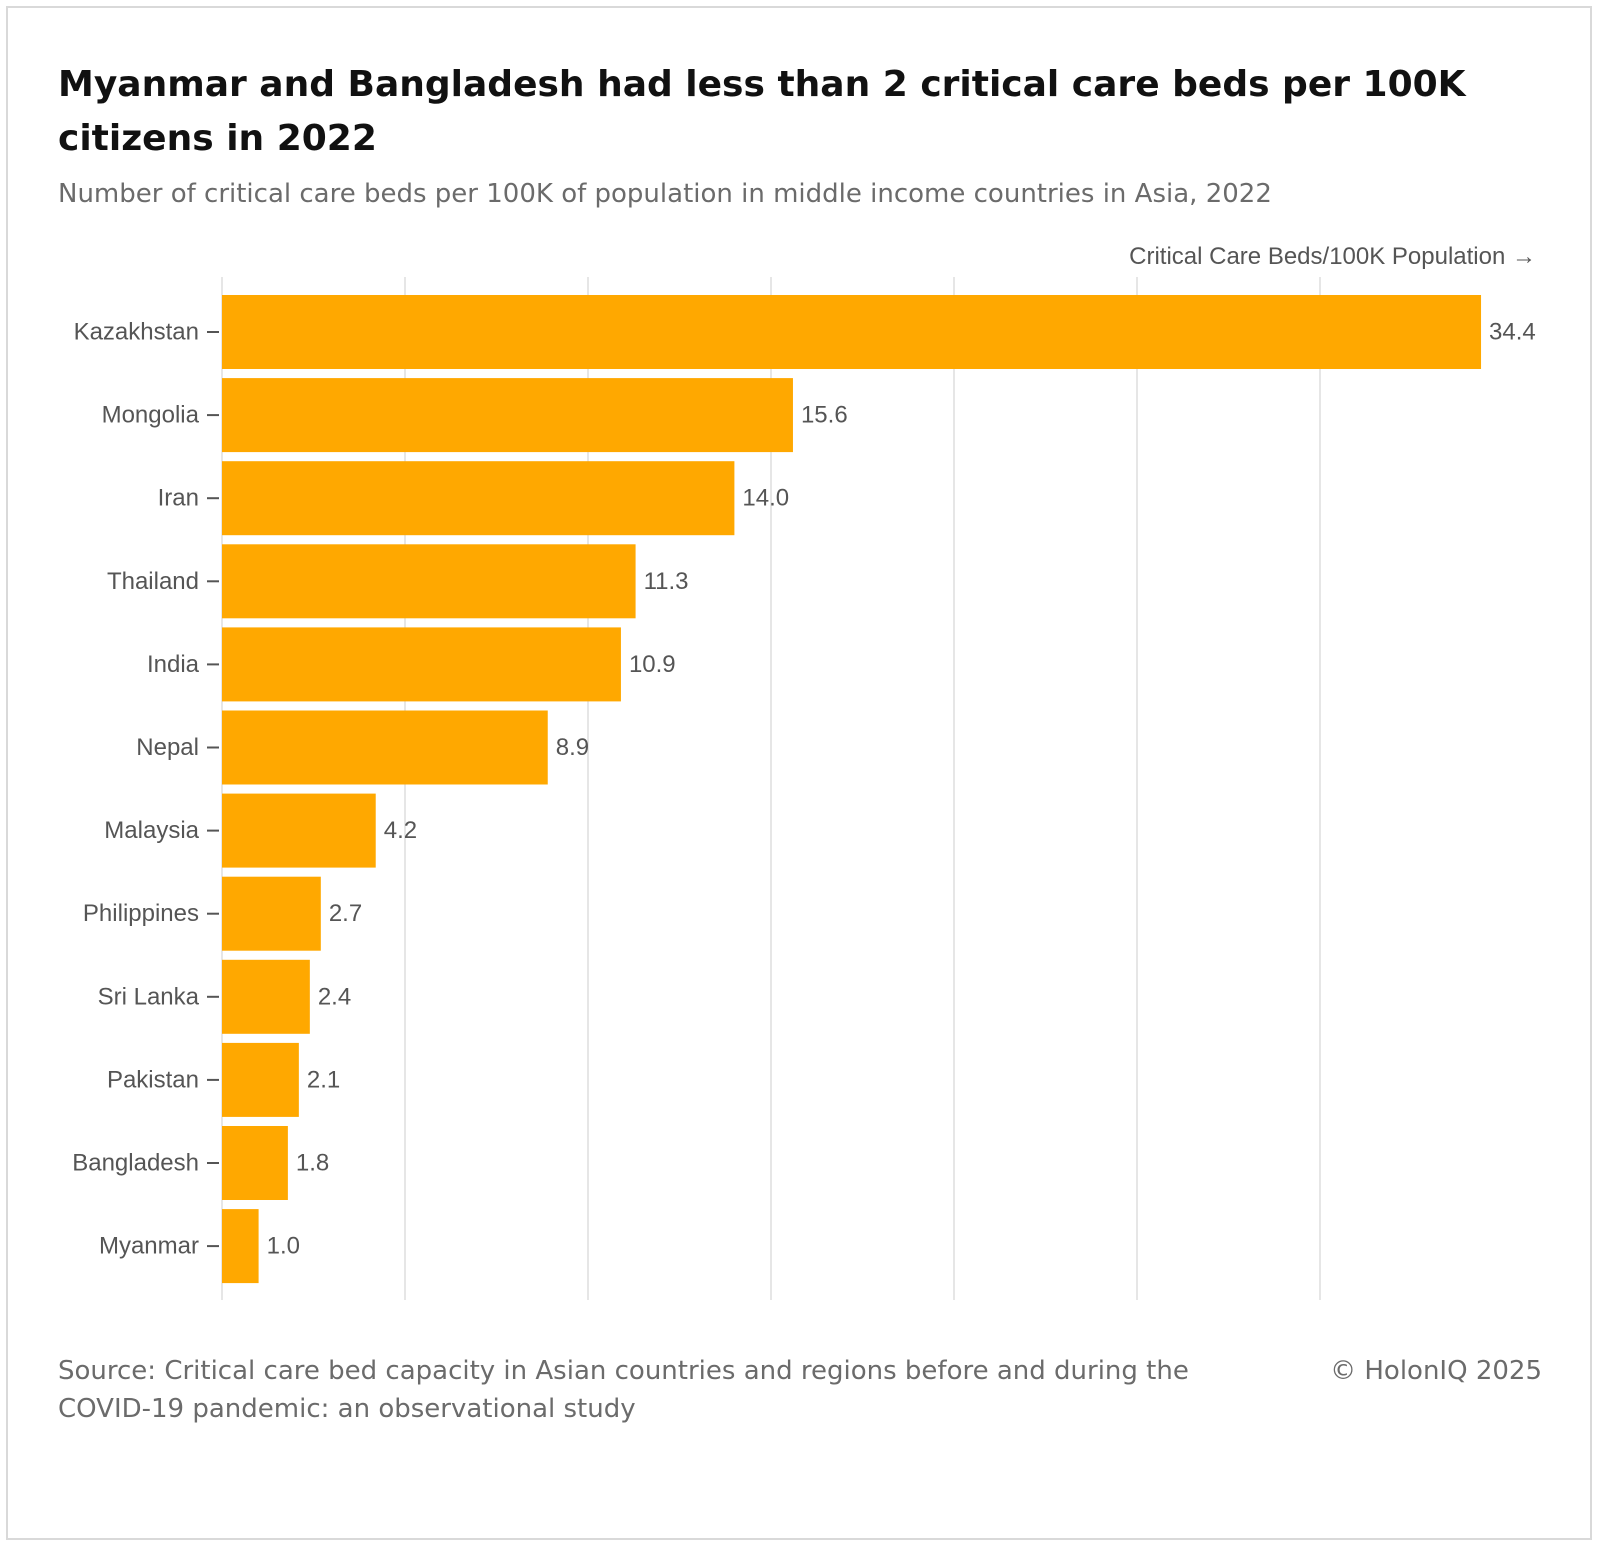  I want to click on y-tick-label: Sri Lanka, so click(149, 996).